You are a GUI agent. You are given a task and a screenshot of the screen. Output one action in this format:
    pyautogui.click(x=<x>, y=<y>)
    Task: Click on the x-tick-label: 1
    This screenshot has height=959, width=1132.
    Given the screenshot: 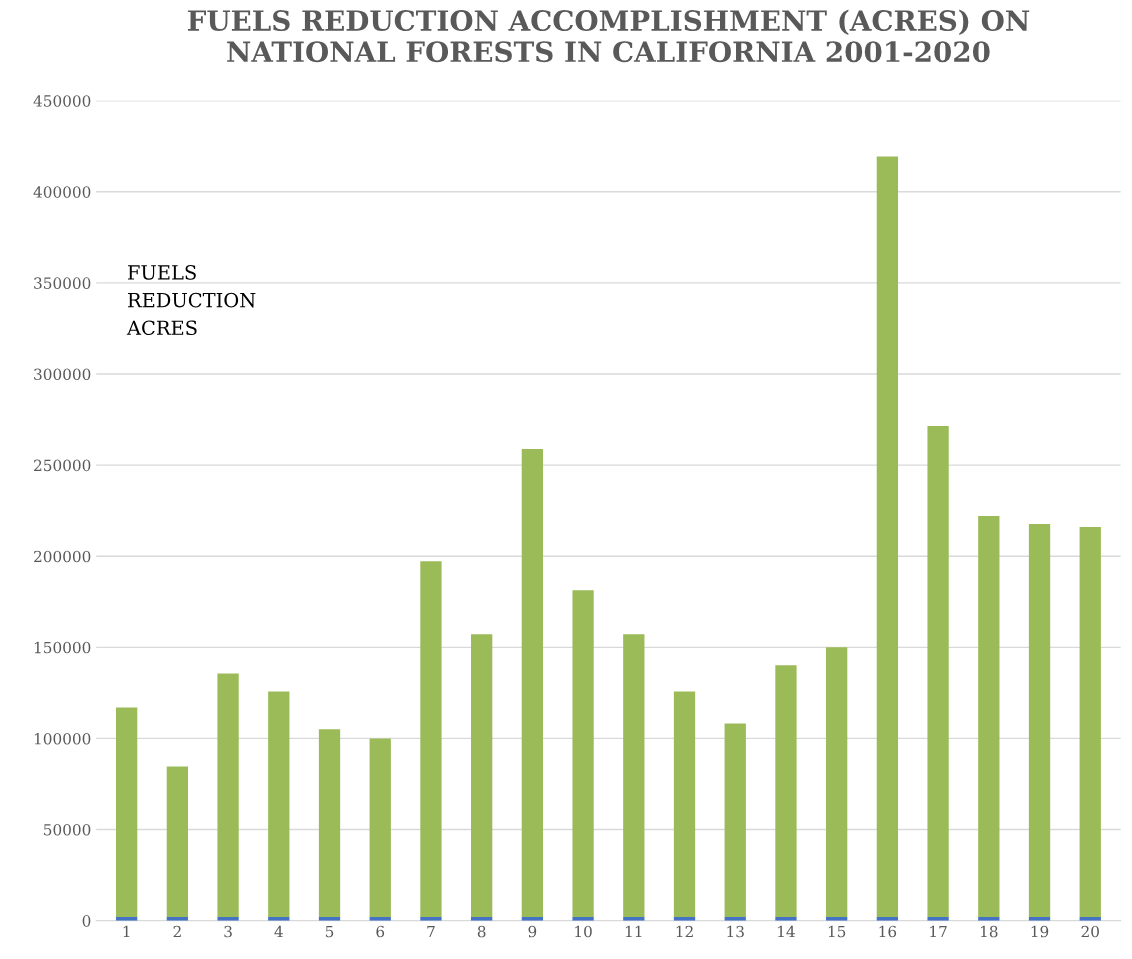 What is the action you would take?
    pyautogui.click(x=126, y=931)
    